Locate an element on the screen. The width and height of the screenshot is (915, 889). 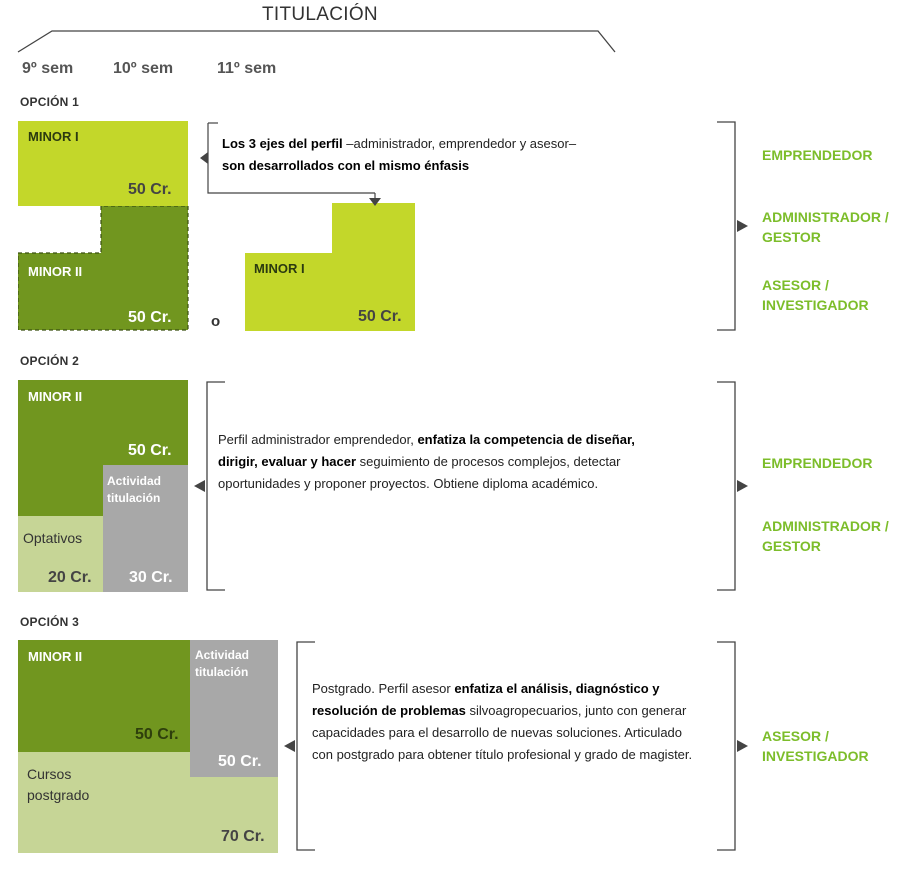
option-1-profile-asesor: ASESOR / INVESTIGADOR is located at coordinates (815, 295).